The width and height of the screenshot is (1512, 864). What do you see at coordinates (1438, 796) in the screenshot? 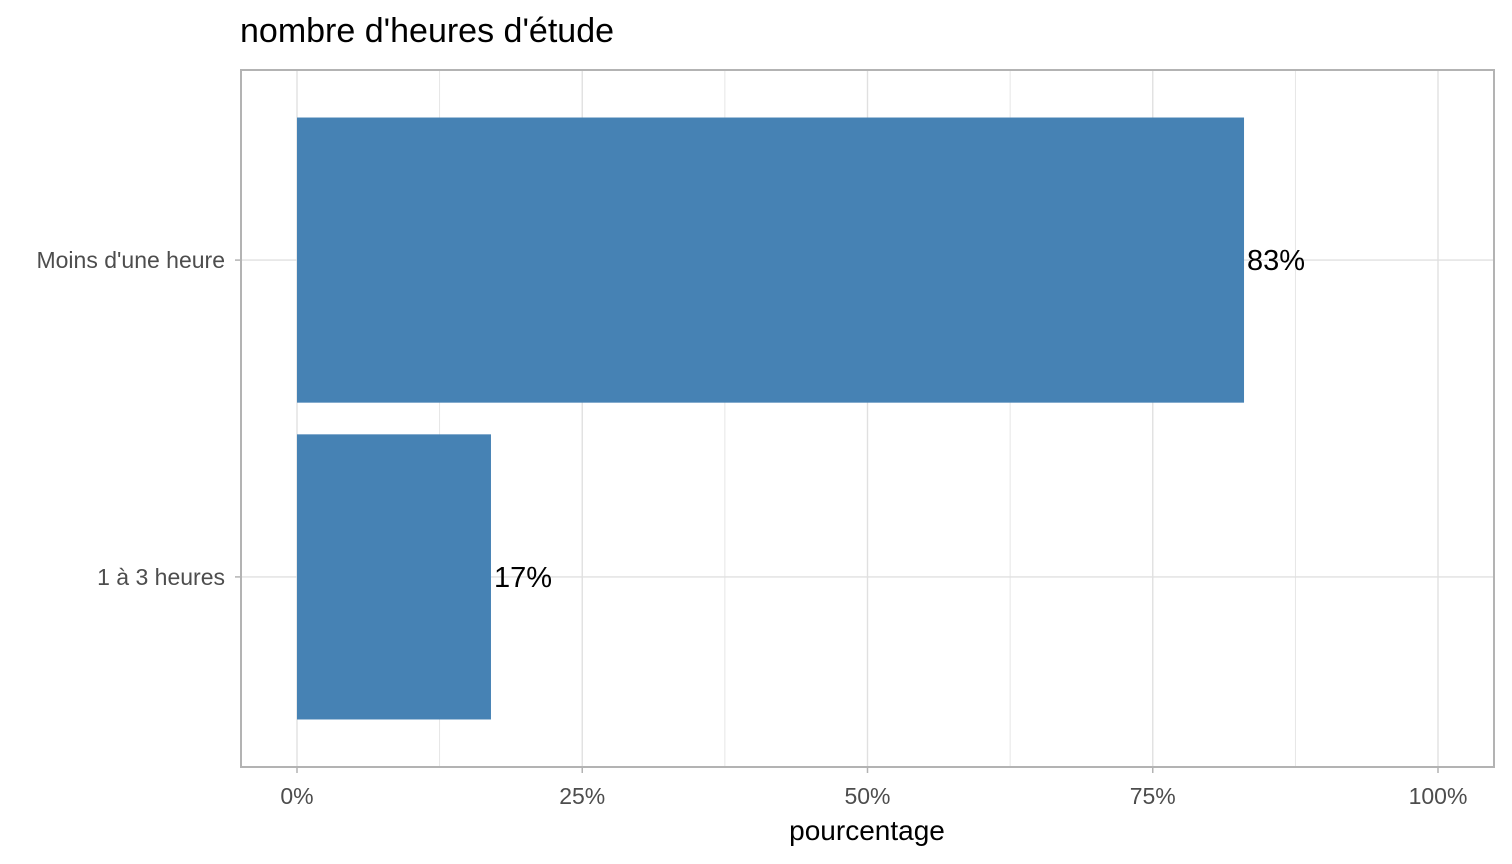
I see `x-tick-label: 100%` at bounding box center [1438, 796].